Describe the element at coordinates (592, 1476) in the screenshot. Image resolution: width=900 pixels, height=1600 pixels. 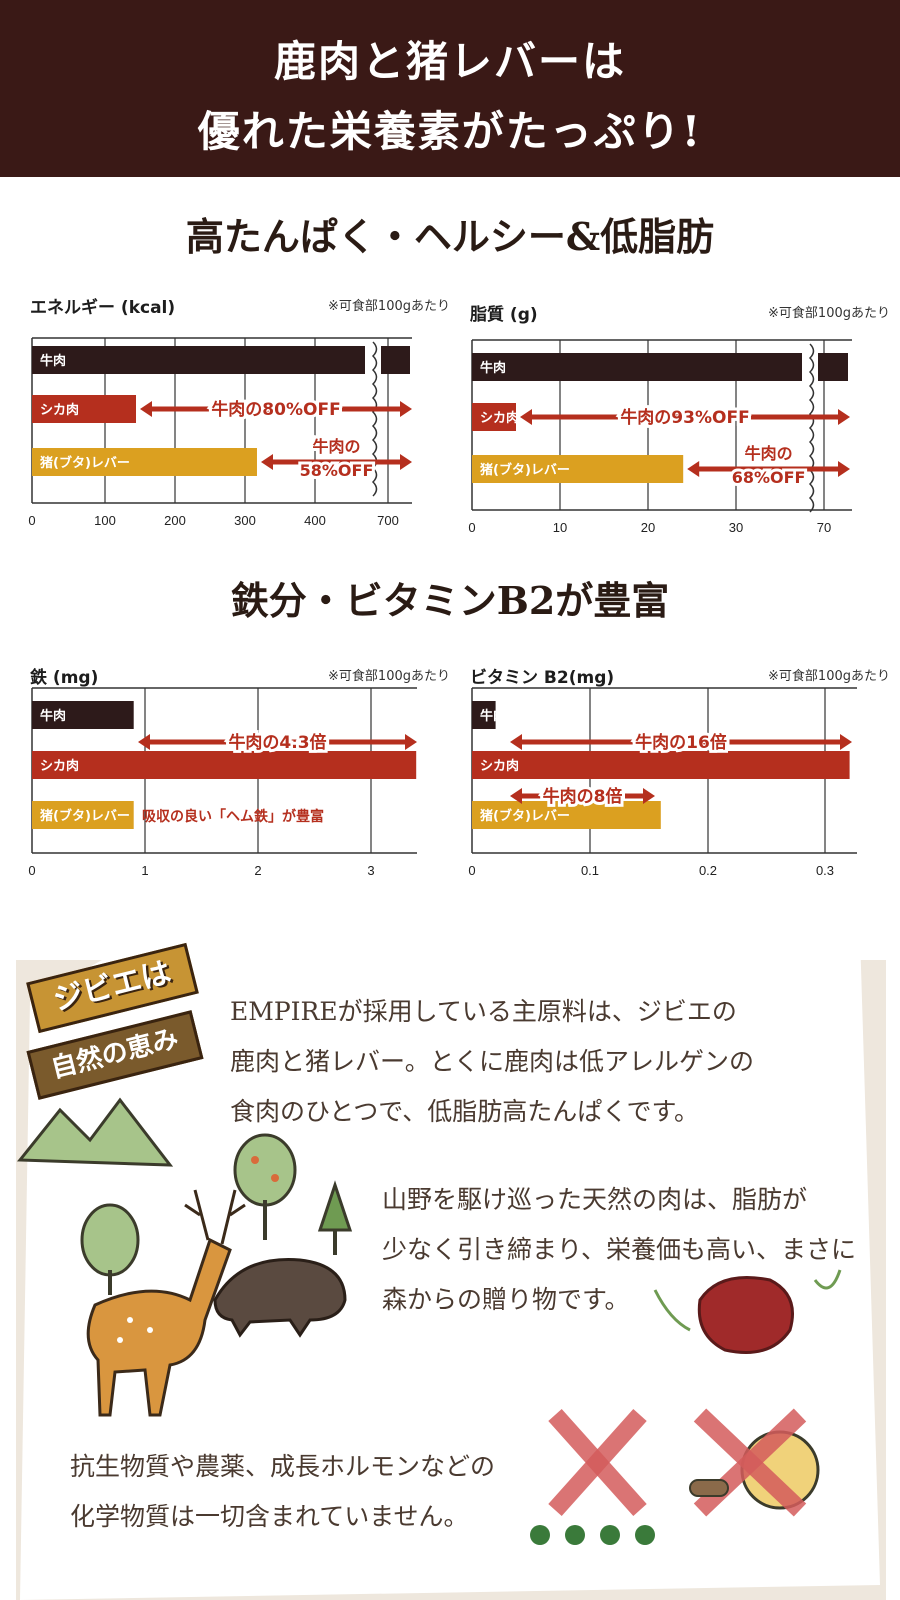
I see `no-pesticide-icon` at that location.